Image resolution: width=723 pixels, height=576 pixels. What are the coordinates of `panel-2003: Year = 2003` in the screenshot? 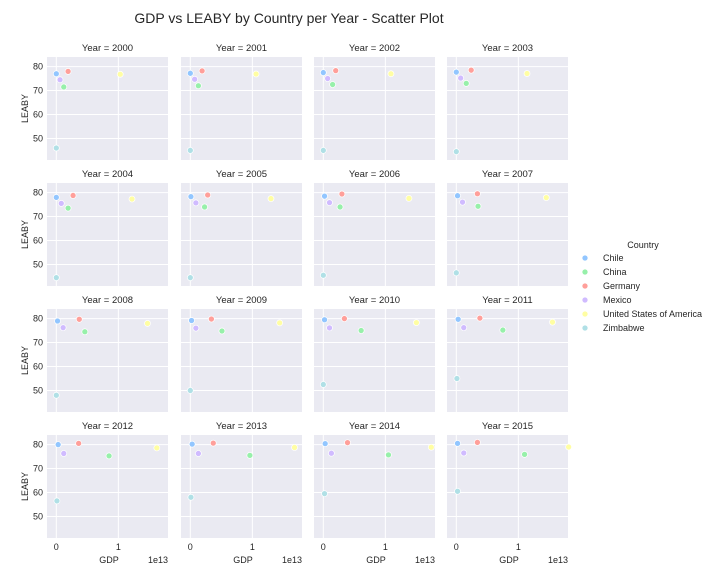 It's located at (507, 101).